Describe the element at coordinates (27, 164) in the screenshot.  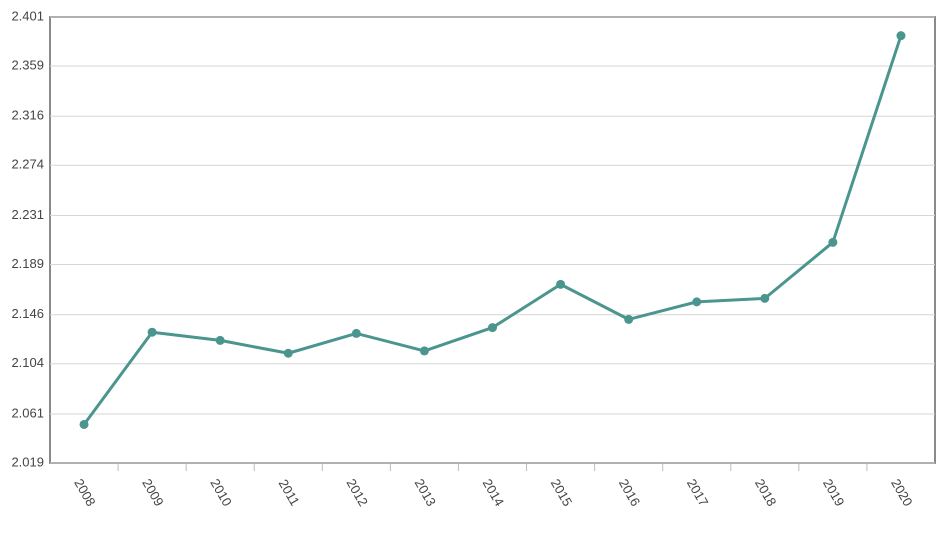
I see `y-tick-label: 2.274` at that location.